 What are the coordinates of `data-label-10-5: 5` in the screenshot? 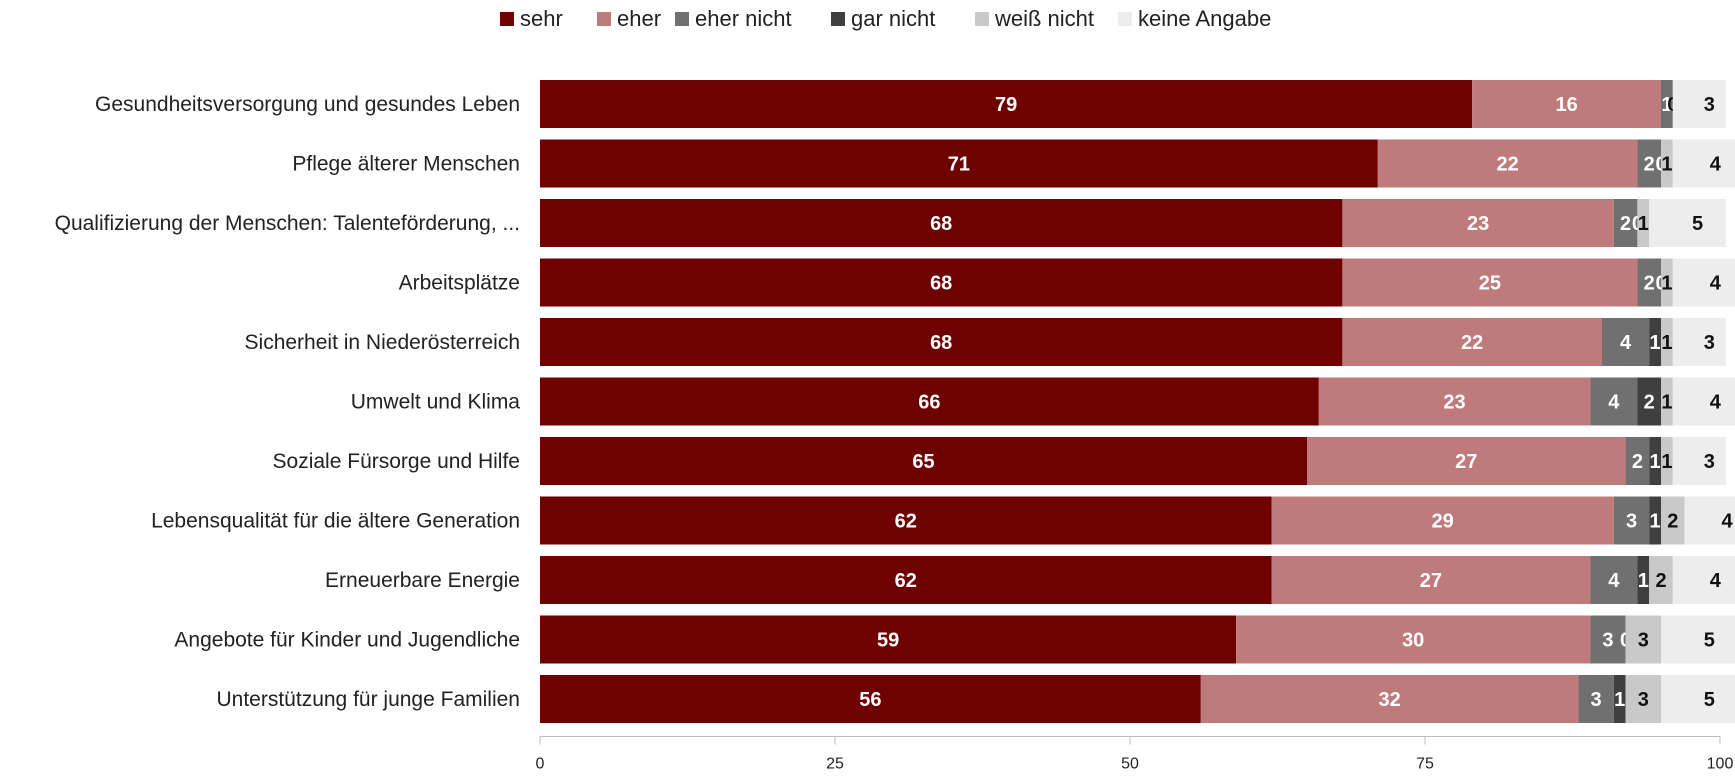 It's located at (1709, 700).